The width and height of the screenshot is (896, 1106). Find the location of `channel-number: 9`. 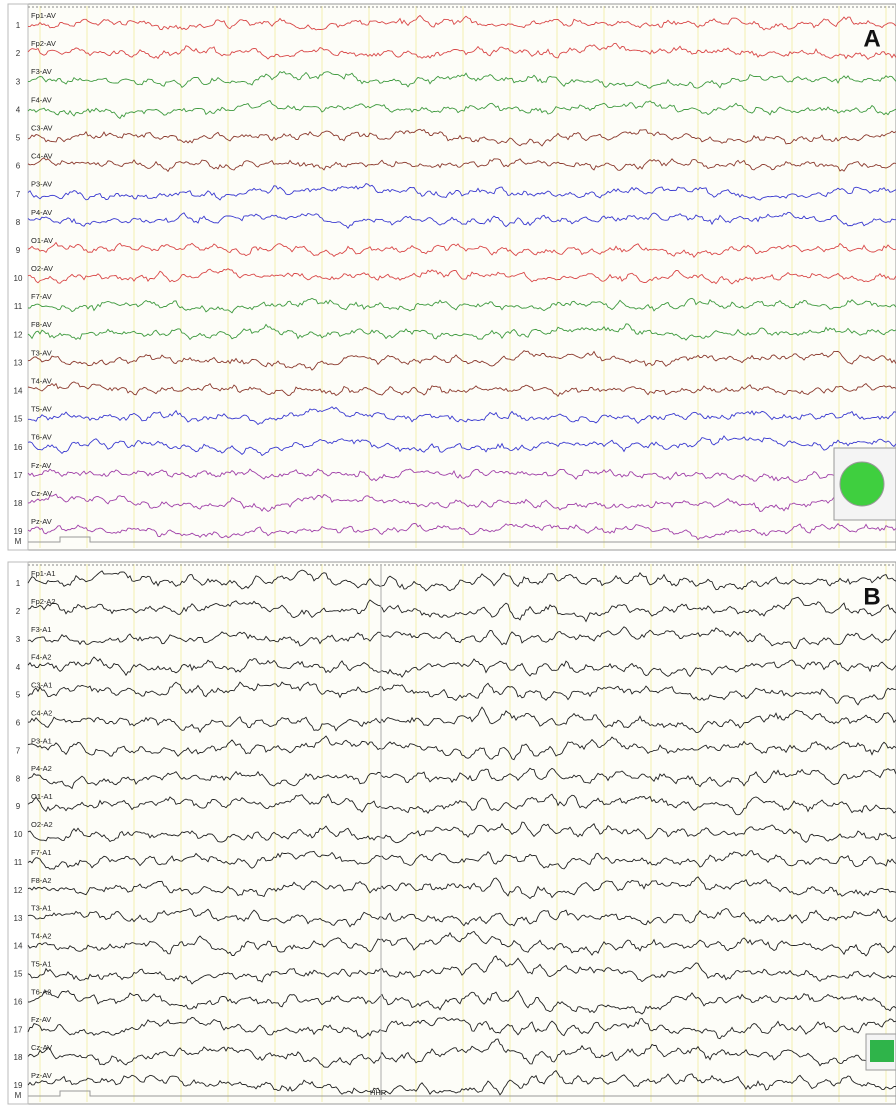

channel-number: 9 is located at coordinates (18, 806).